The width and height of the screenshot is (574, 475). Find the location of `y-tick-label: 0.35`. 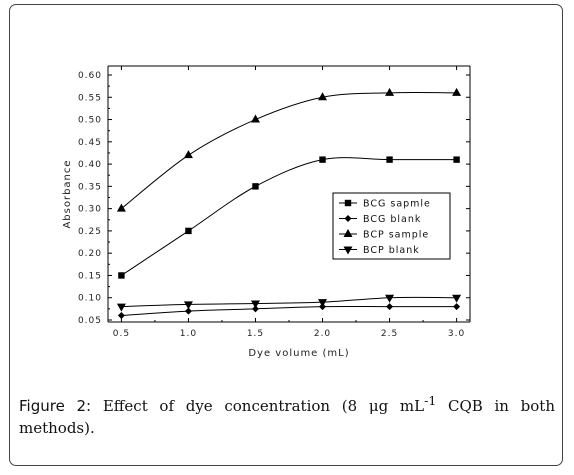

y-tick-label: 0.35 is located at coordinates (90, 187).